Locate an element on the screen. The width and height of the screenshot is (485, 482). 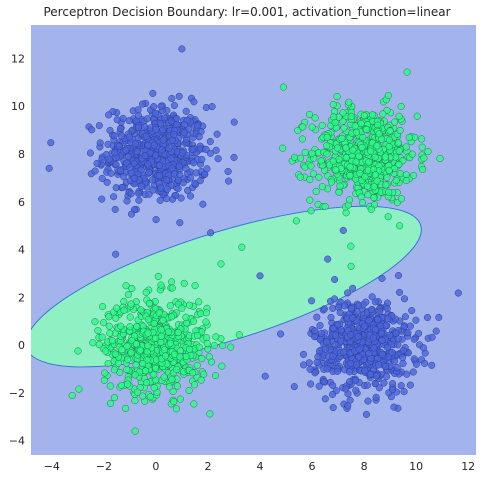
y-tick-label: −4 is located at coordinates (17, 441).